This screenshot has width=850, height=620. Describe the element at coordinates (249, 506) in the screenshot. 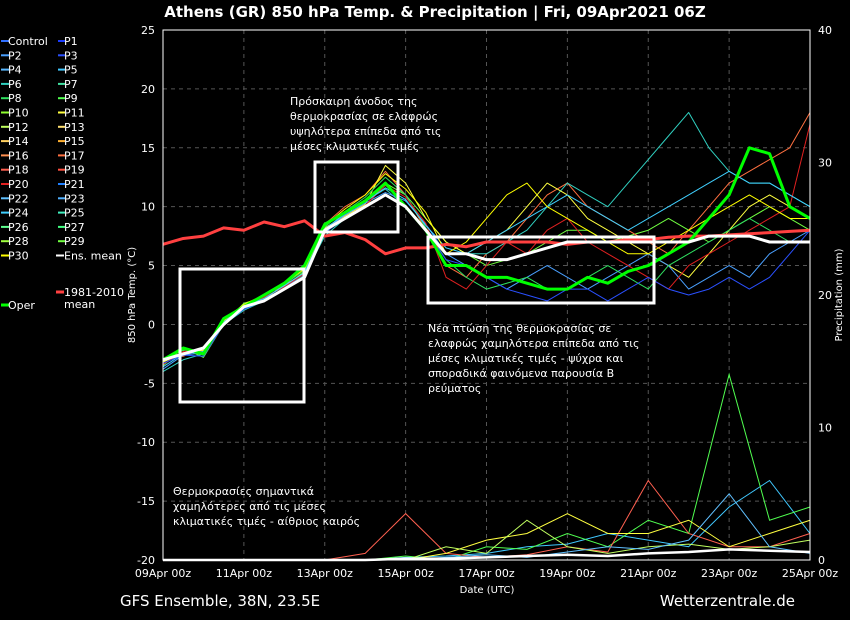

I see `annotation-text: χαμηλότερες από τις μέσες` at that location.